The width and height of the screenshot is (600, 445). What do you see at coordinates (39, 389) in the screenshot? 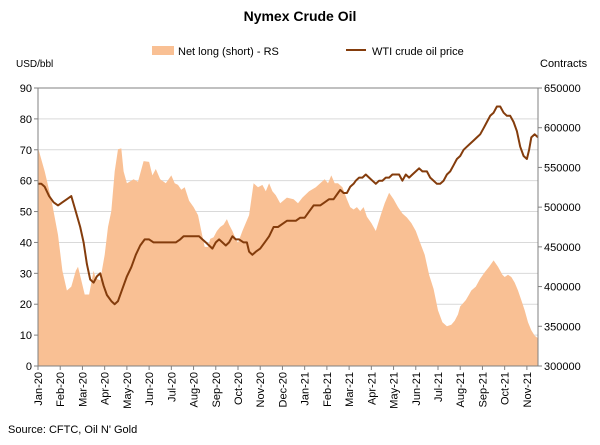
I see `x-tick-label: Jan-20` at bounding box center [39, 389].